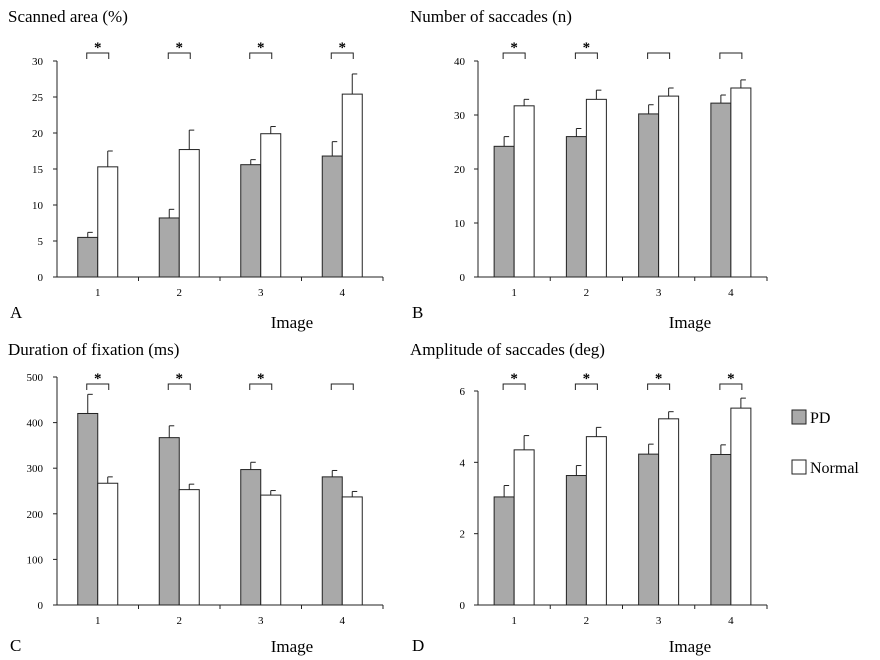 The width and height of the screenshot is (880, 660). I want to click on y-tick-label: 300, so click(35, 469).